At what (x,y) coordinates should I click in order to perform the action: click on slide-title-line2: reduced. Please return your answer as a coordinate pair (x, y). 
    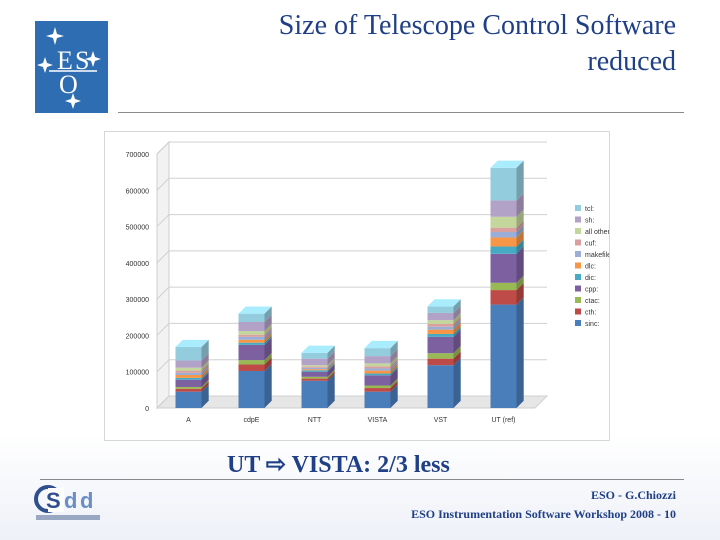
    Looking at the image, I should click on (631, 61).